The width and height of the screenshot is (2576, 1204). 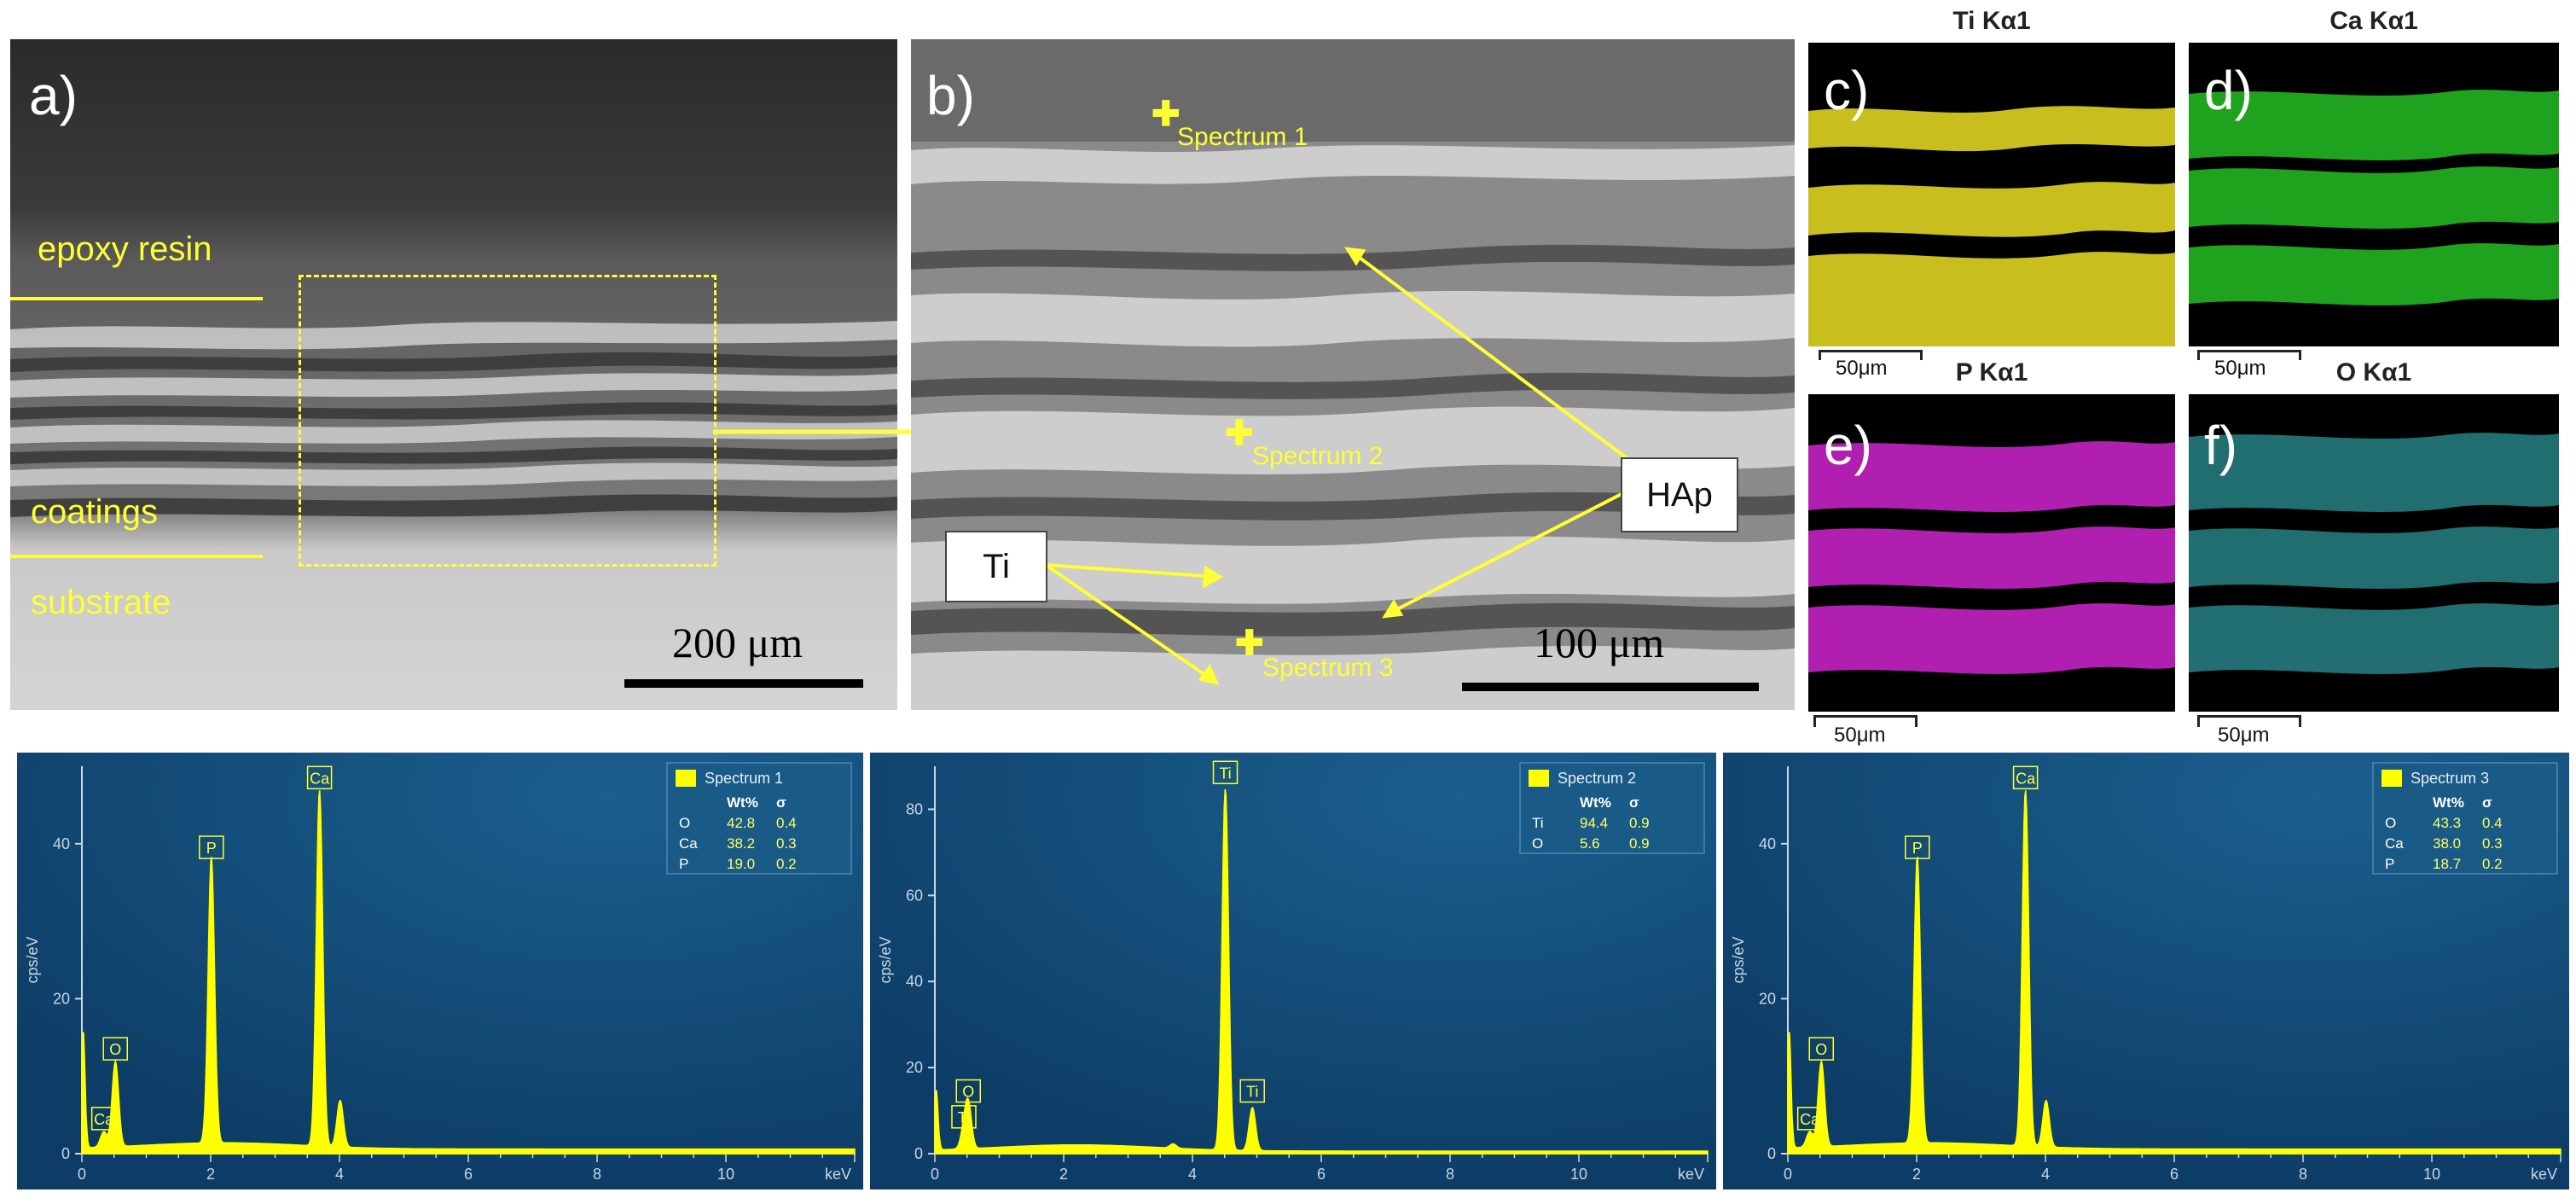 I want to click on map-scale-text-e: 50μm, so click(x=1860, y=735).